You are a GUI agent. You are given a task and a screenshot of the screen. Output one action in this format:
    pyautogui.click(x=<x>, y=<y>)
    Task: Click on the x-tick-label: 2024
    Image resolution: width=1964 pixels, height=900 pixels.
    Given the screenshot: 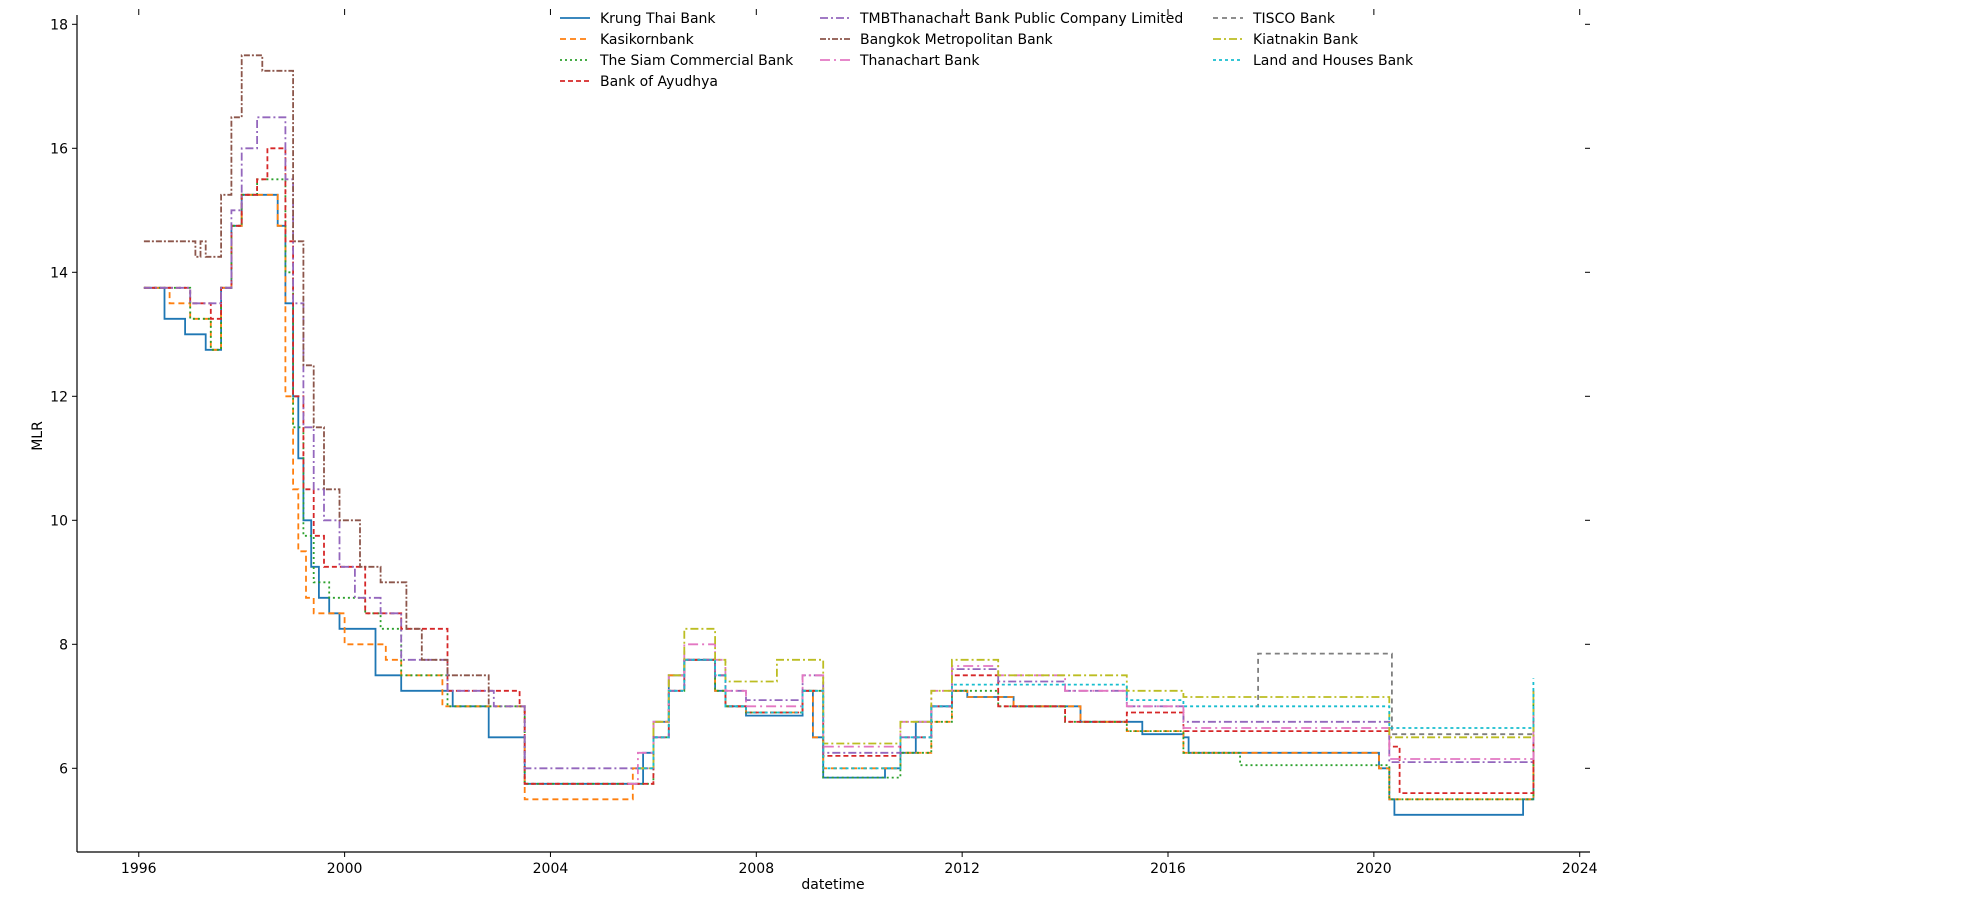 What is the action you would take?
    pyautogui.click(x=1580, y=869)
    